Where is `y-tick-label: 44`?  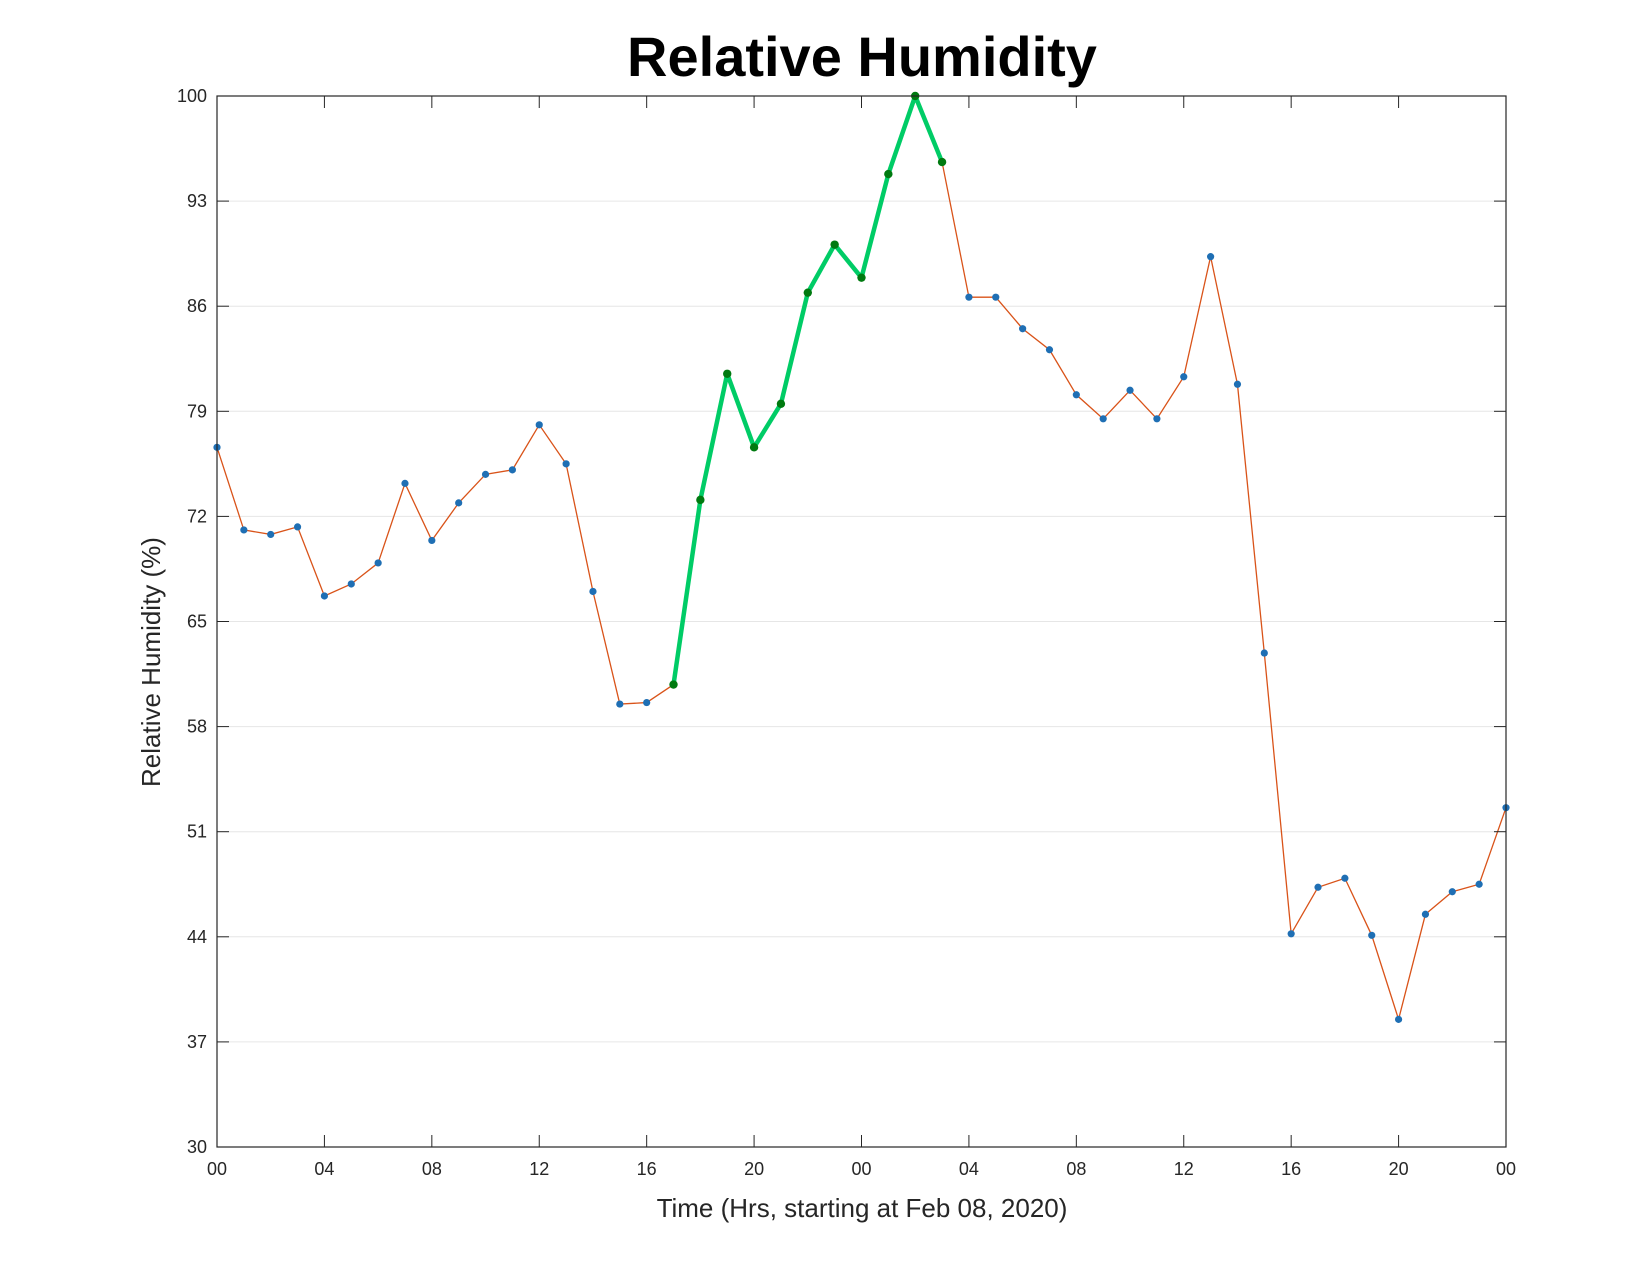
y-tick-label: 44 is located at coordinates (197, 937).